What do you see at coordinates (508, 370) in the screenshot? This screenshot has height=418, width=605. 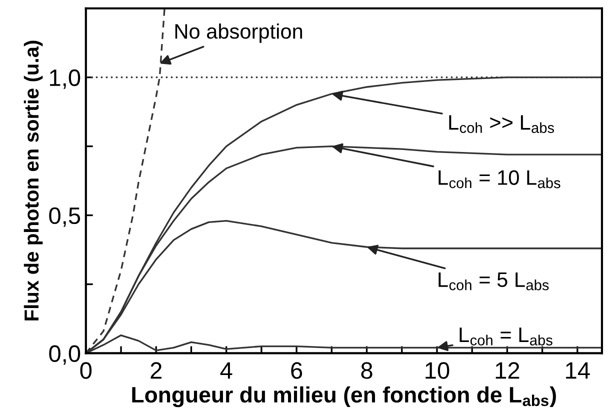 I see `x-tick-label: 12` at bounding box center [508, 370].